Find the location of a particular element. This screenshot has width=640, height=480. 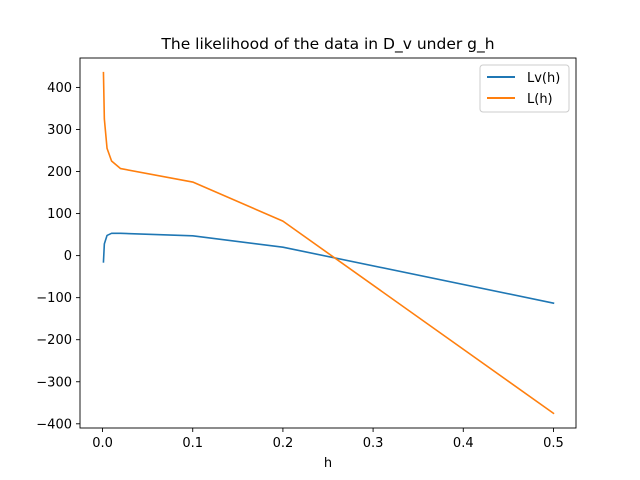

y-tick-label-4: 0 is located at coordinates (68, 256).